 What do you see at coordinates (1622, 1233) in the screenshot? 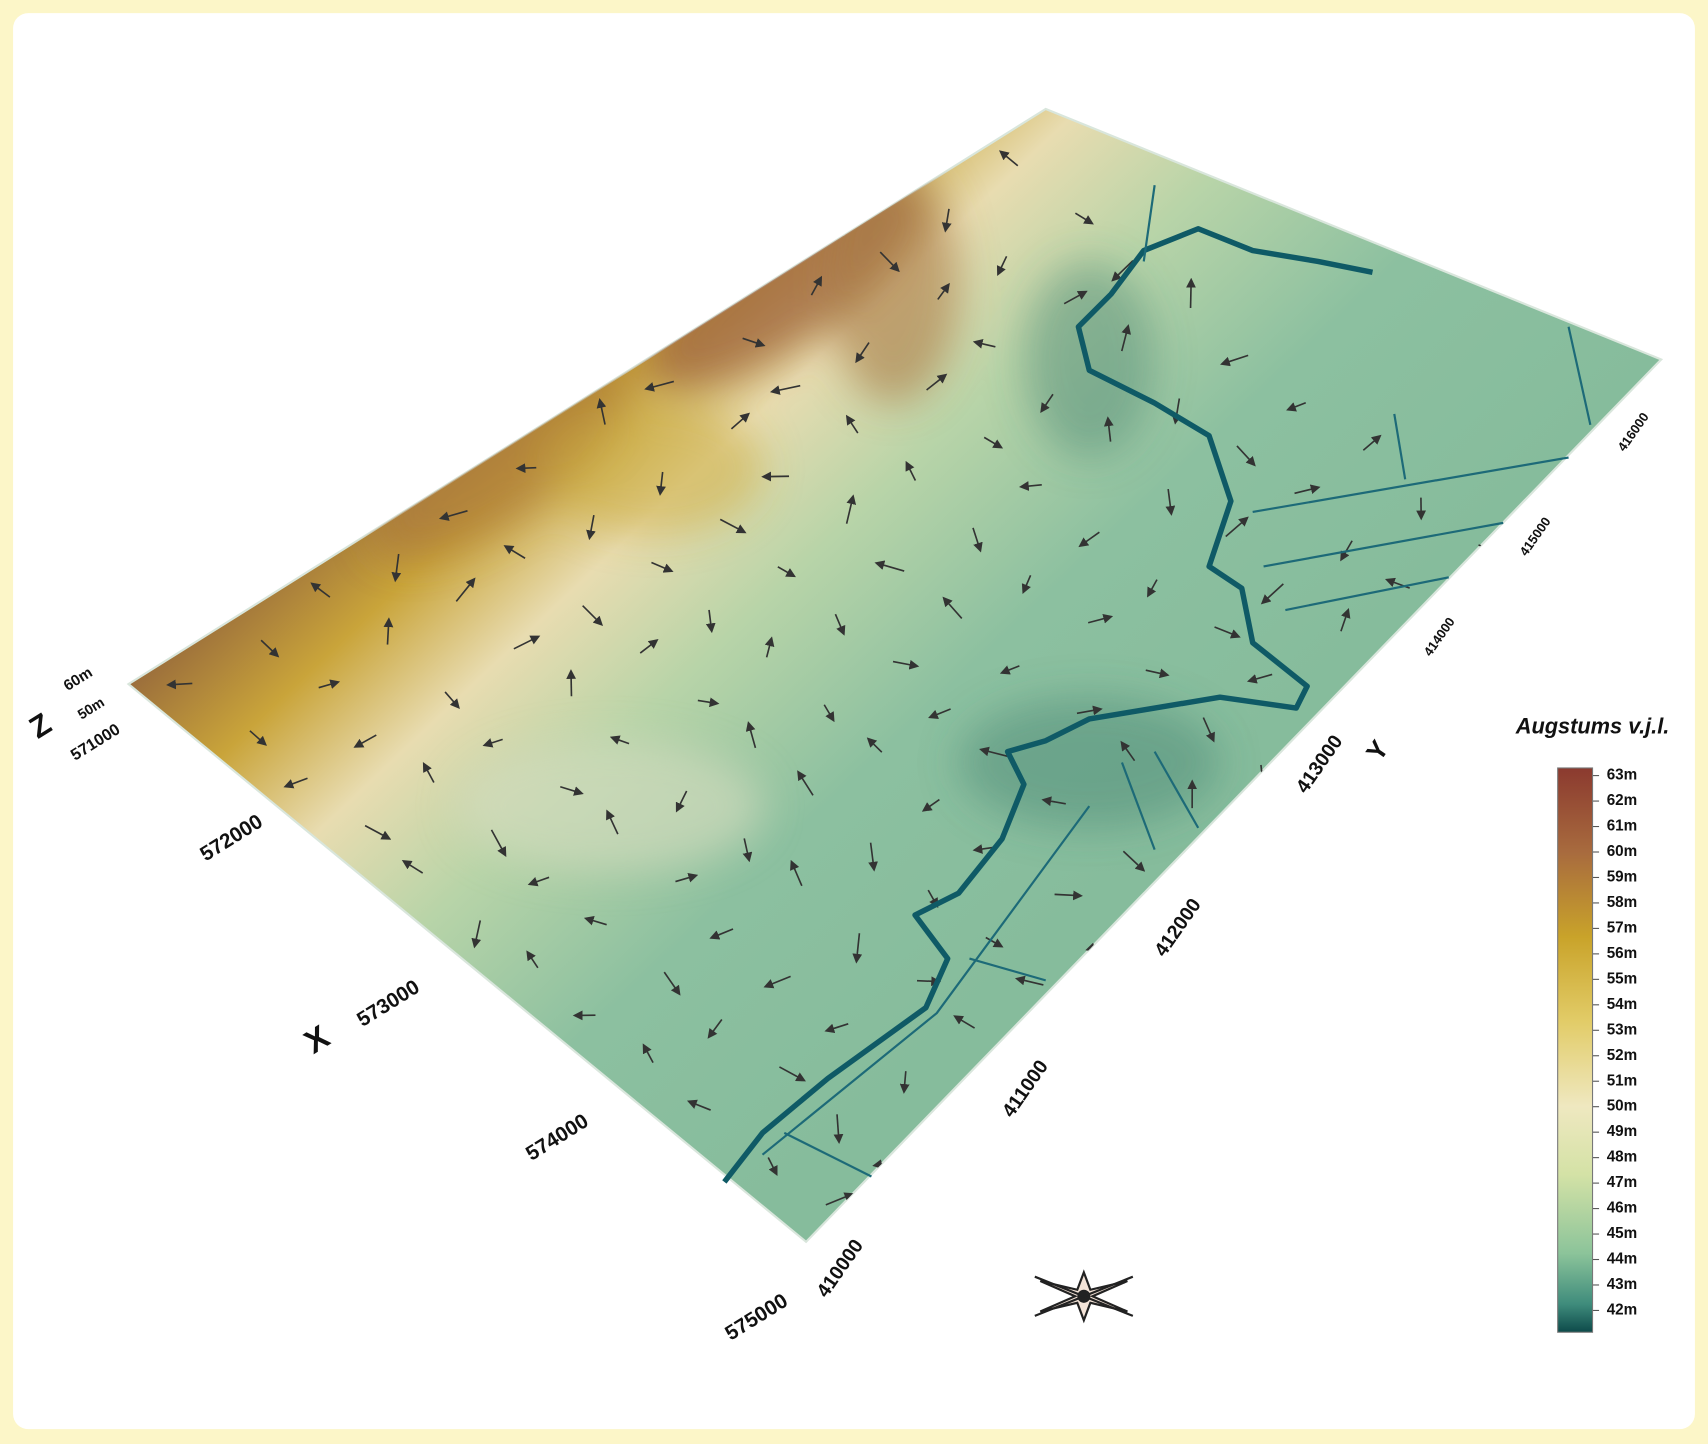
I see `legend-label: 45m` at bounding box center [1622, 1233].